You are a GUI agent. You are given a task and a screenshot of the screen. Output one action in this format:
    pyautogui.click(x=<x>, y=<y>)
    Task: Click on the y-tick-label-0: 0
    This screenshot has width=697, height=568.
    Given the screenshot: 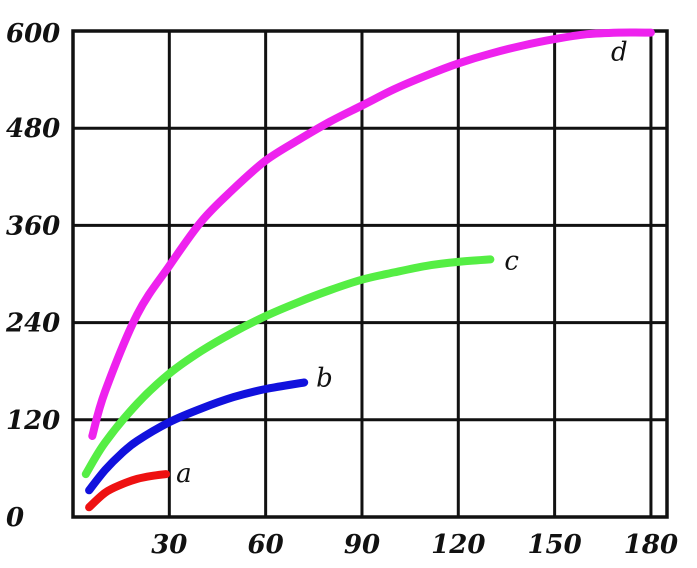 What is the action you would take?
    pyautogui.click(x=15, y=518)
    